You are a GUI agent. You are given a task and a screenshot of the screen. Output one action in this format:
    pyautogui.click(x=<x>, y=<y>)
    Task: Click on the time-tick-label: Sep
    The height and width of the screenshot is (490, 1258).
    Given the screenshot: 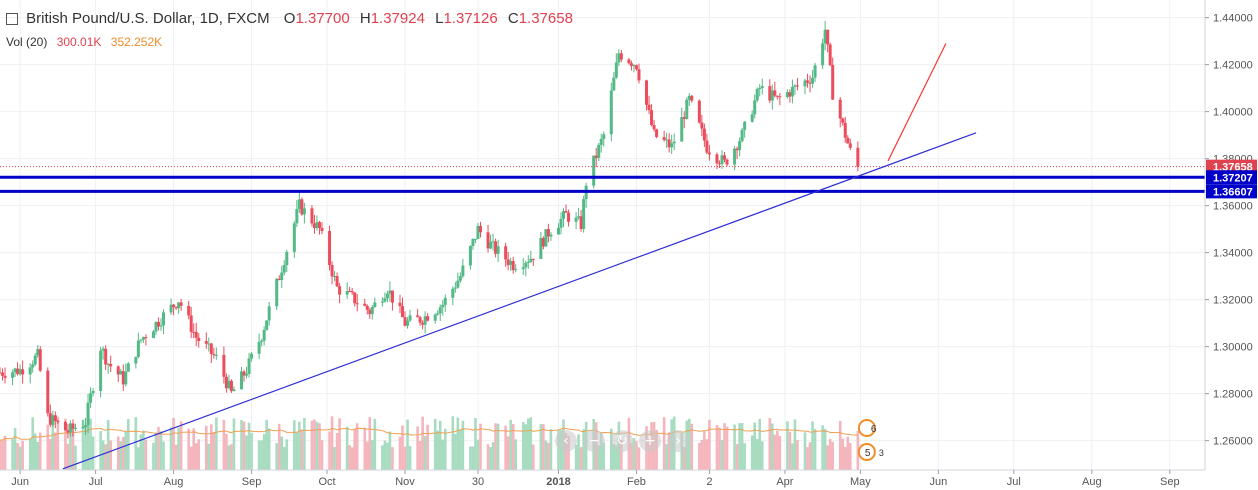 What is the action you would take?
    pyautogui.click(x=1170, y=482)
    